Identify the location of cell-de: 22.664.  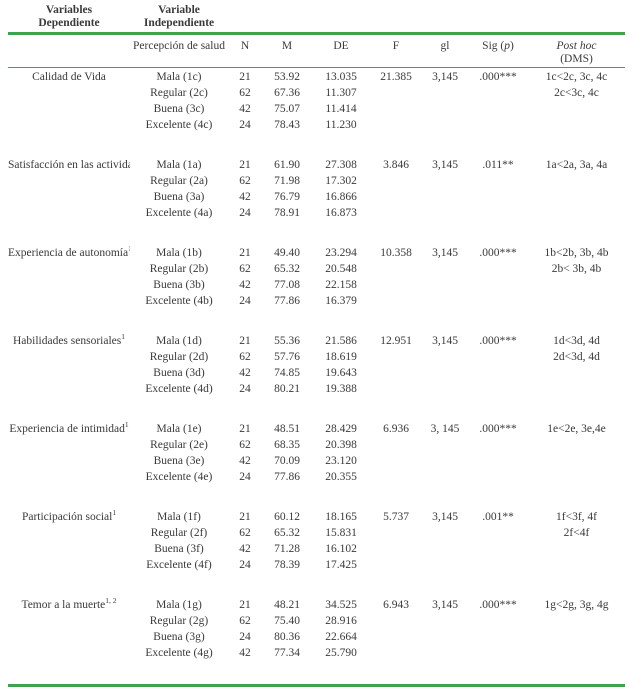
(341, 637).